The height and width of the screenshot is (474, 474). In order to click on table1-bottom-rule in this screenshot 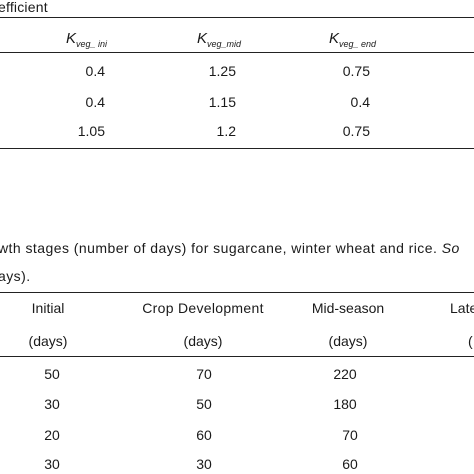, I will do `click(237, 148)`.